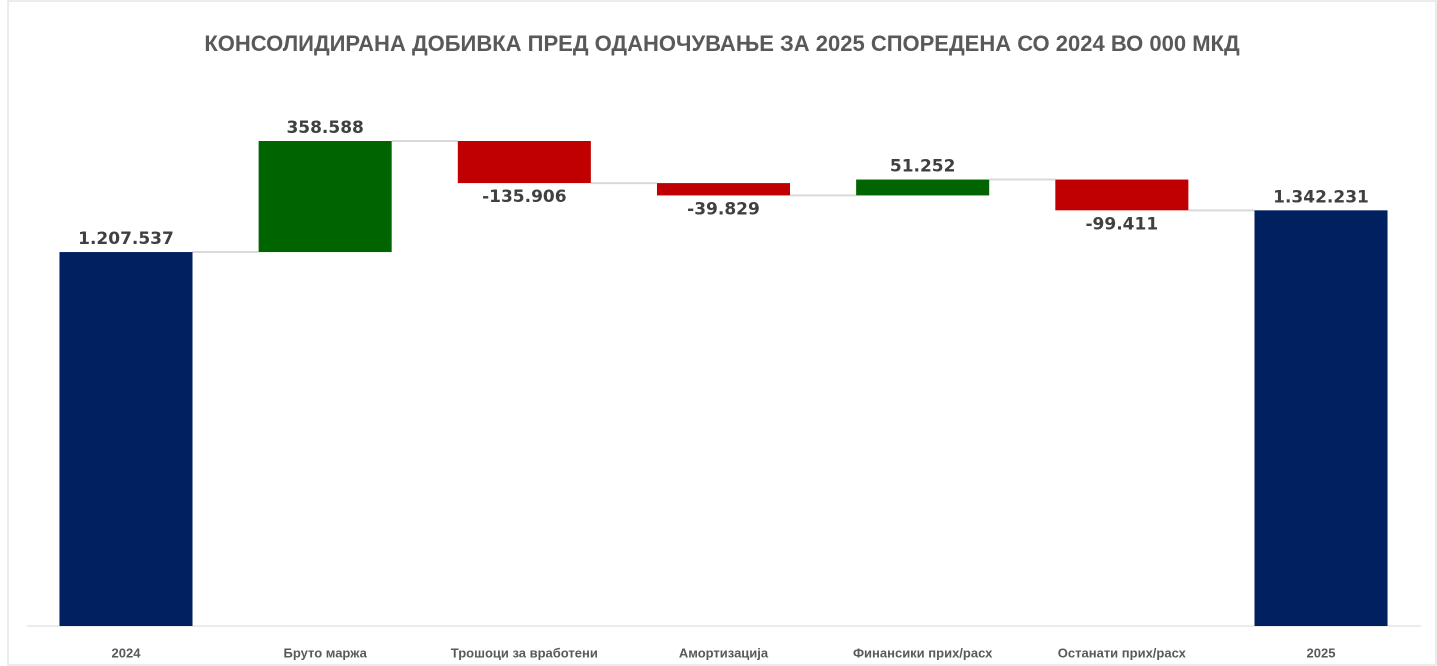 Image resolution: width=1437 pixels, height=666 pixels. What do you see at coordinates (923, 652) in the screenshot?
I see `x-tick-label: Финансики прих/расх` at bounding box center [923, 652].